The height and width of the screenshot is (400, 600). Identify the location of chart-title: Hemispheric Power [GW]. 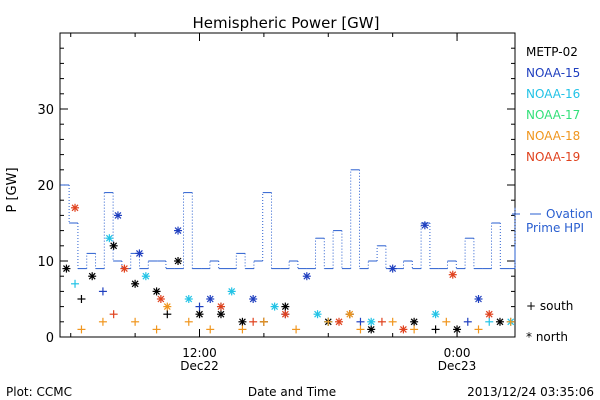
(286, 23).